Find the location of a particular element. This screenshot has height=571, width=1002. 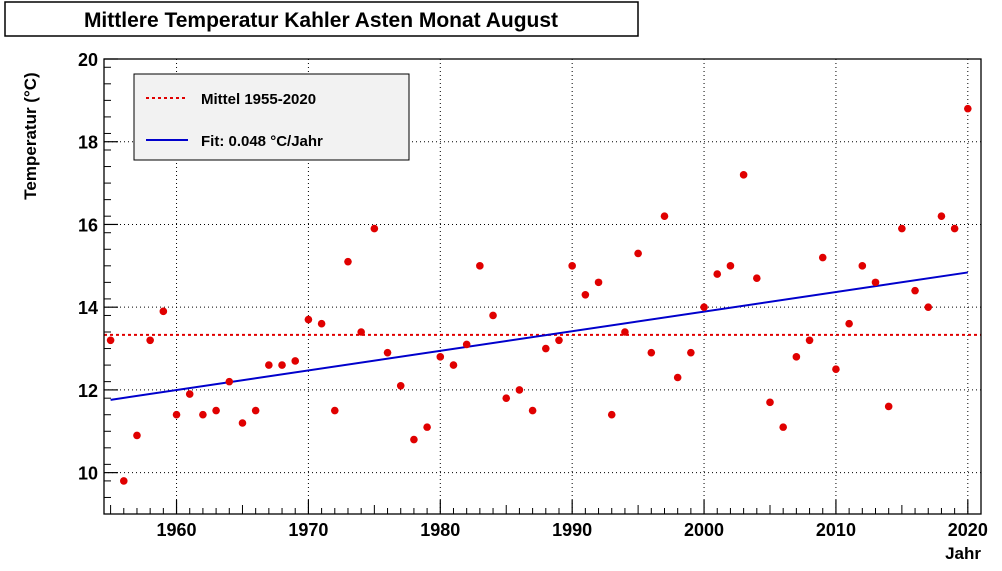

x-tick-label: 1970 is located at coordinates (308, 530).